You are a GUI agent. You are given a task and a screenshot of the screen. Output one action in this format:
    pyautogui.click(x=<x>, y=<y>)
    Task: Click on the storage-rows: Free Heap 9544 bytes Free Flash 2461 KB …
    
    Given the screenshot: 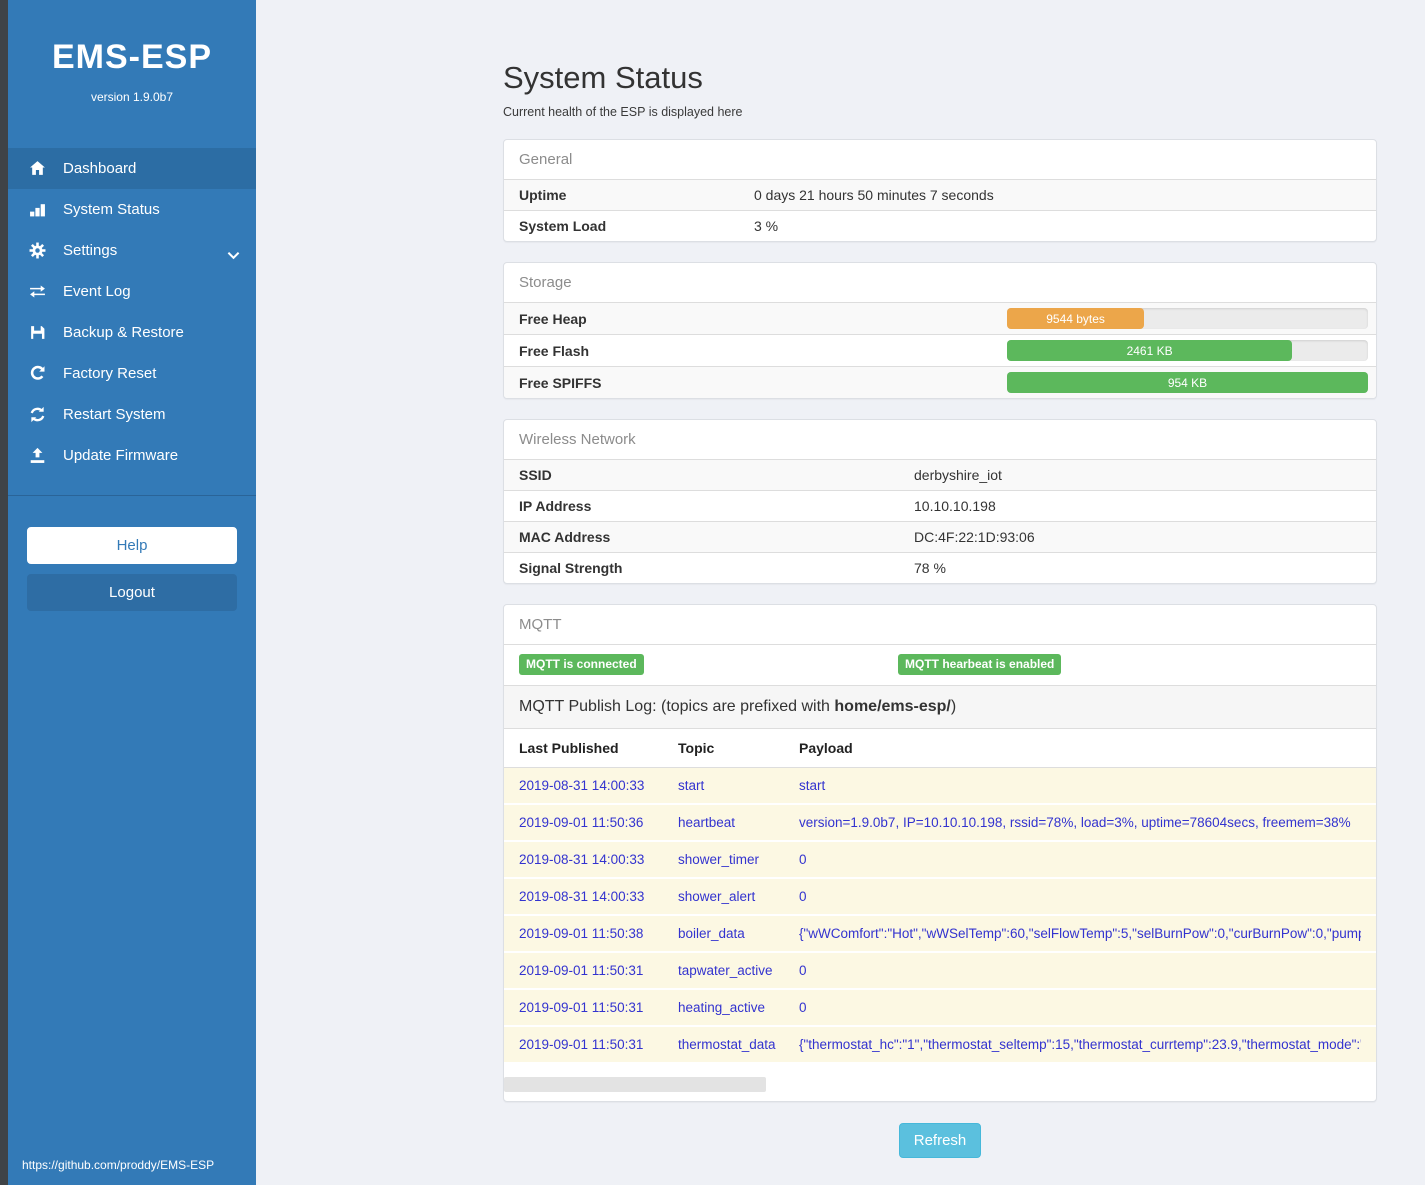 What is the action you would take?
    pyautogui.click(x=940, y=350)
    